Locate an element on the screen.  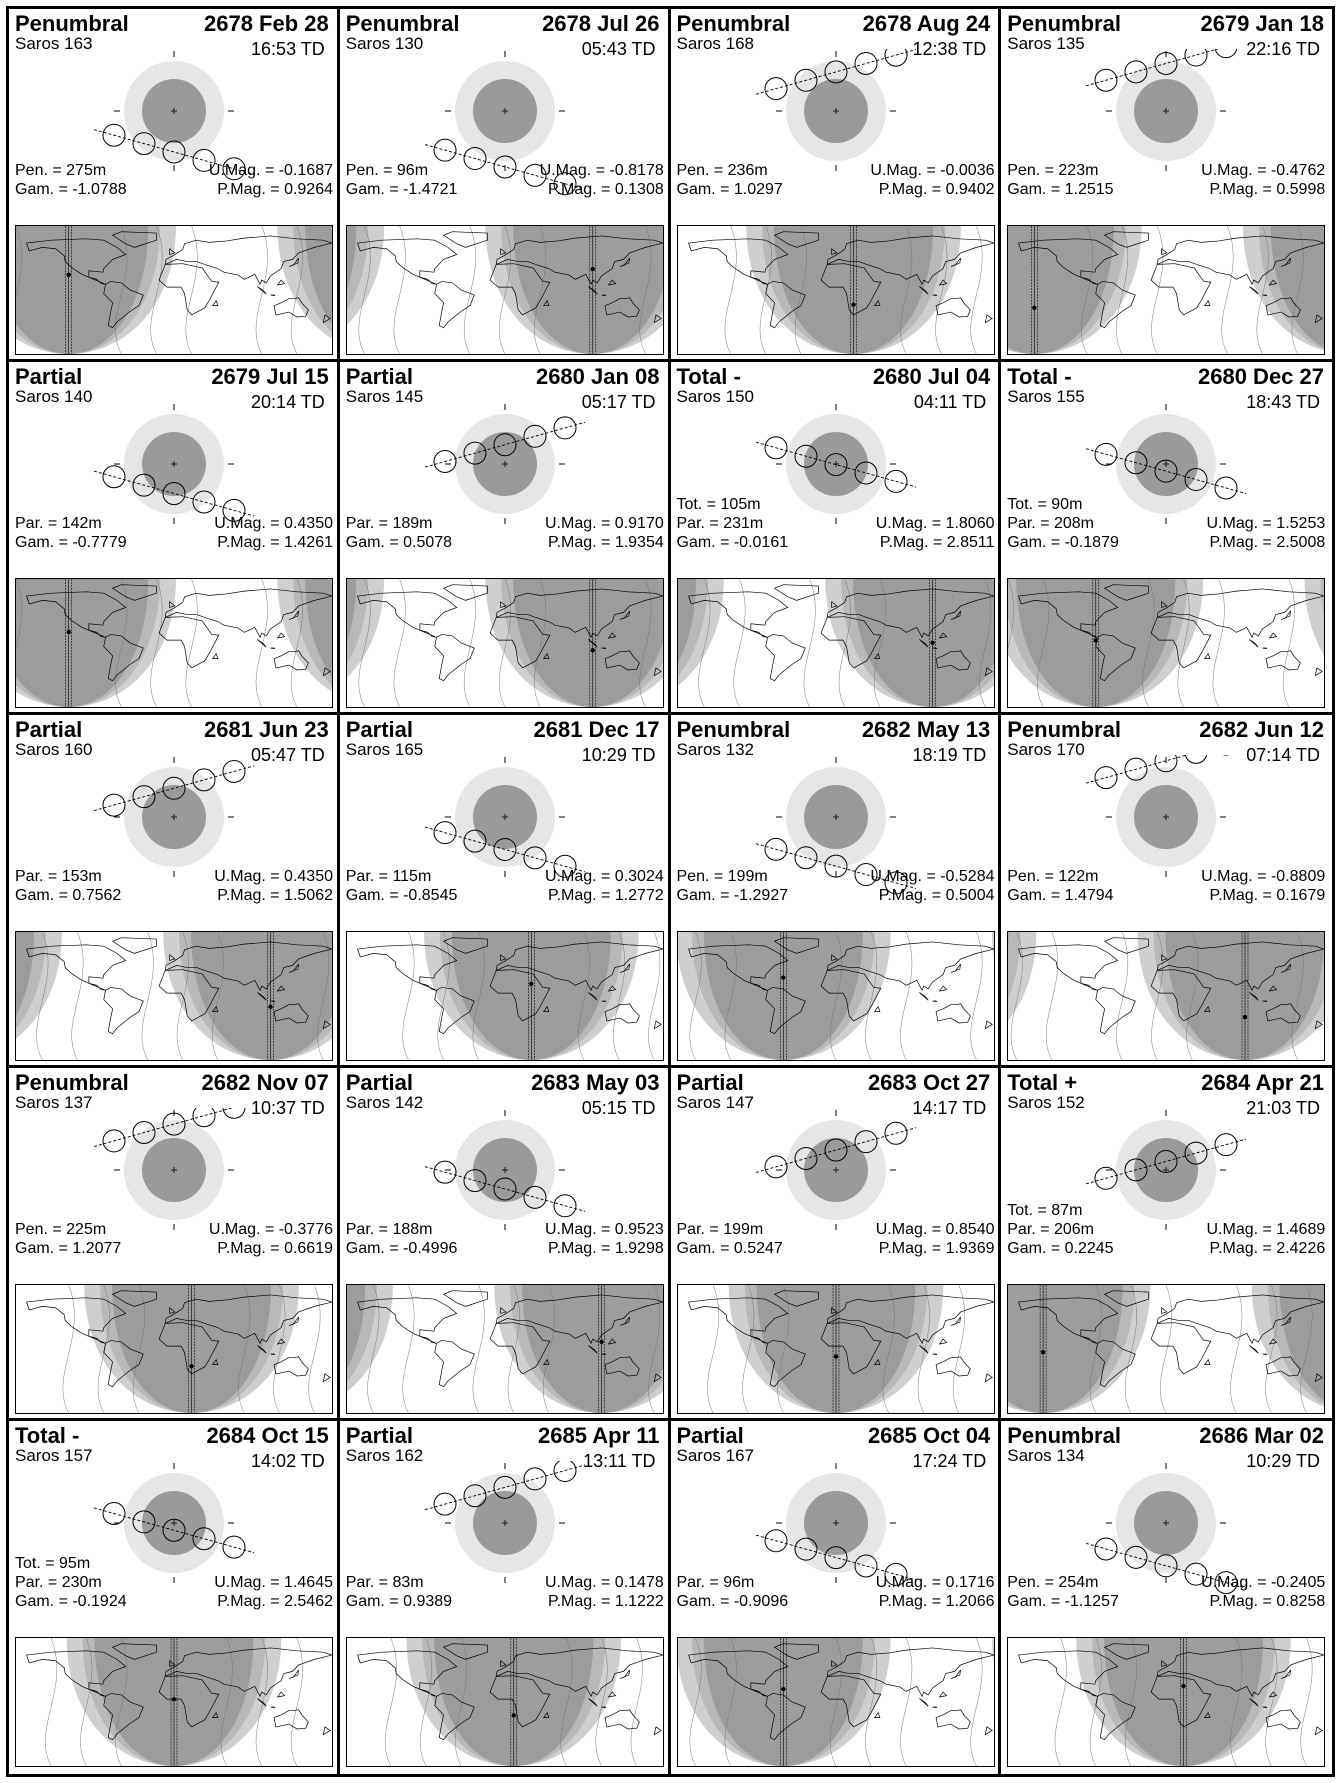
magnitude-stat: U.Mag. = 0.3024 is located at coordinates (604, 876).